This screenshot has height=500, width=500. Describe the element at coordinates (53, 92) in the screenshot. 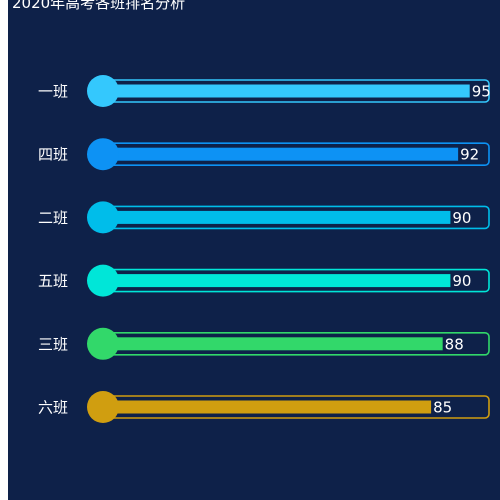

I see `category-label: 一班` at that location.